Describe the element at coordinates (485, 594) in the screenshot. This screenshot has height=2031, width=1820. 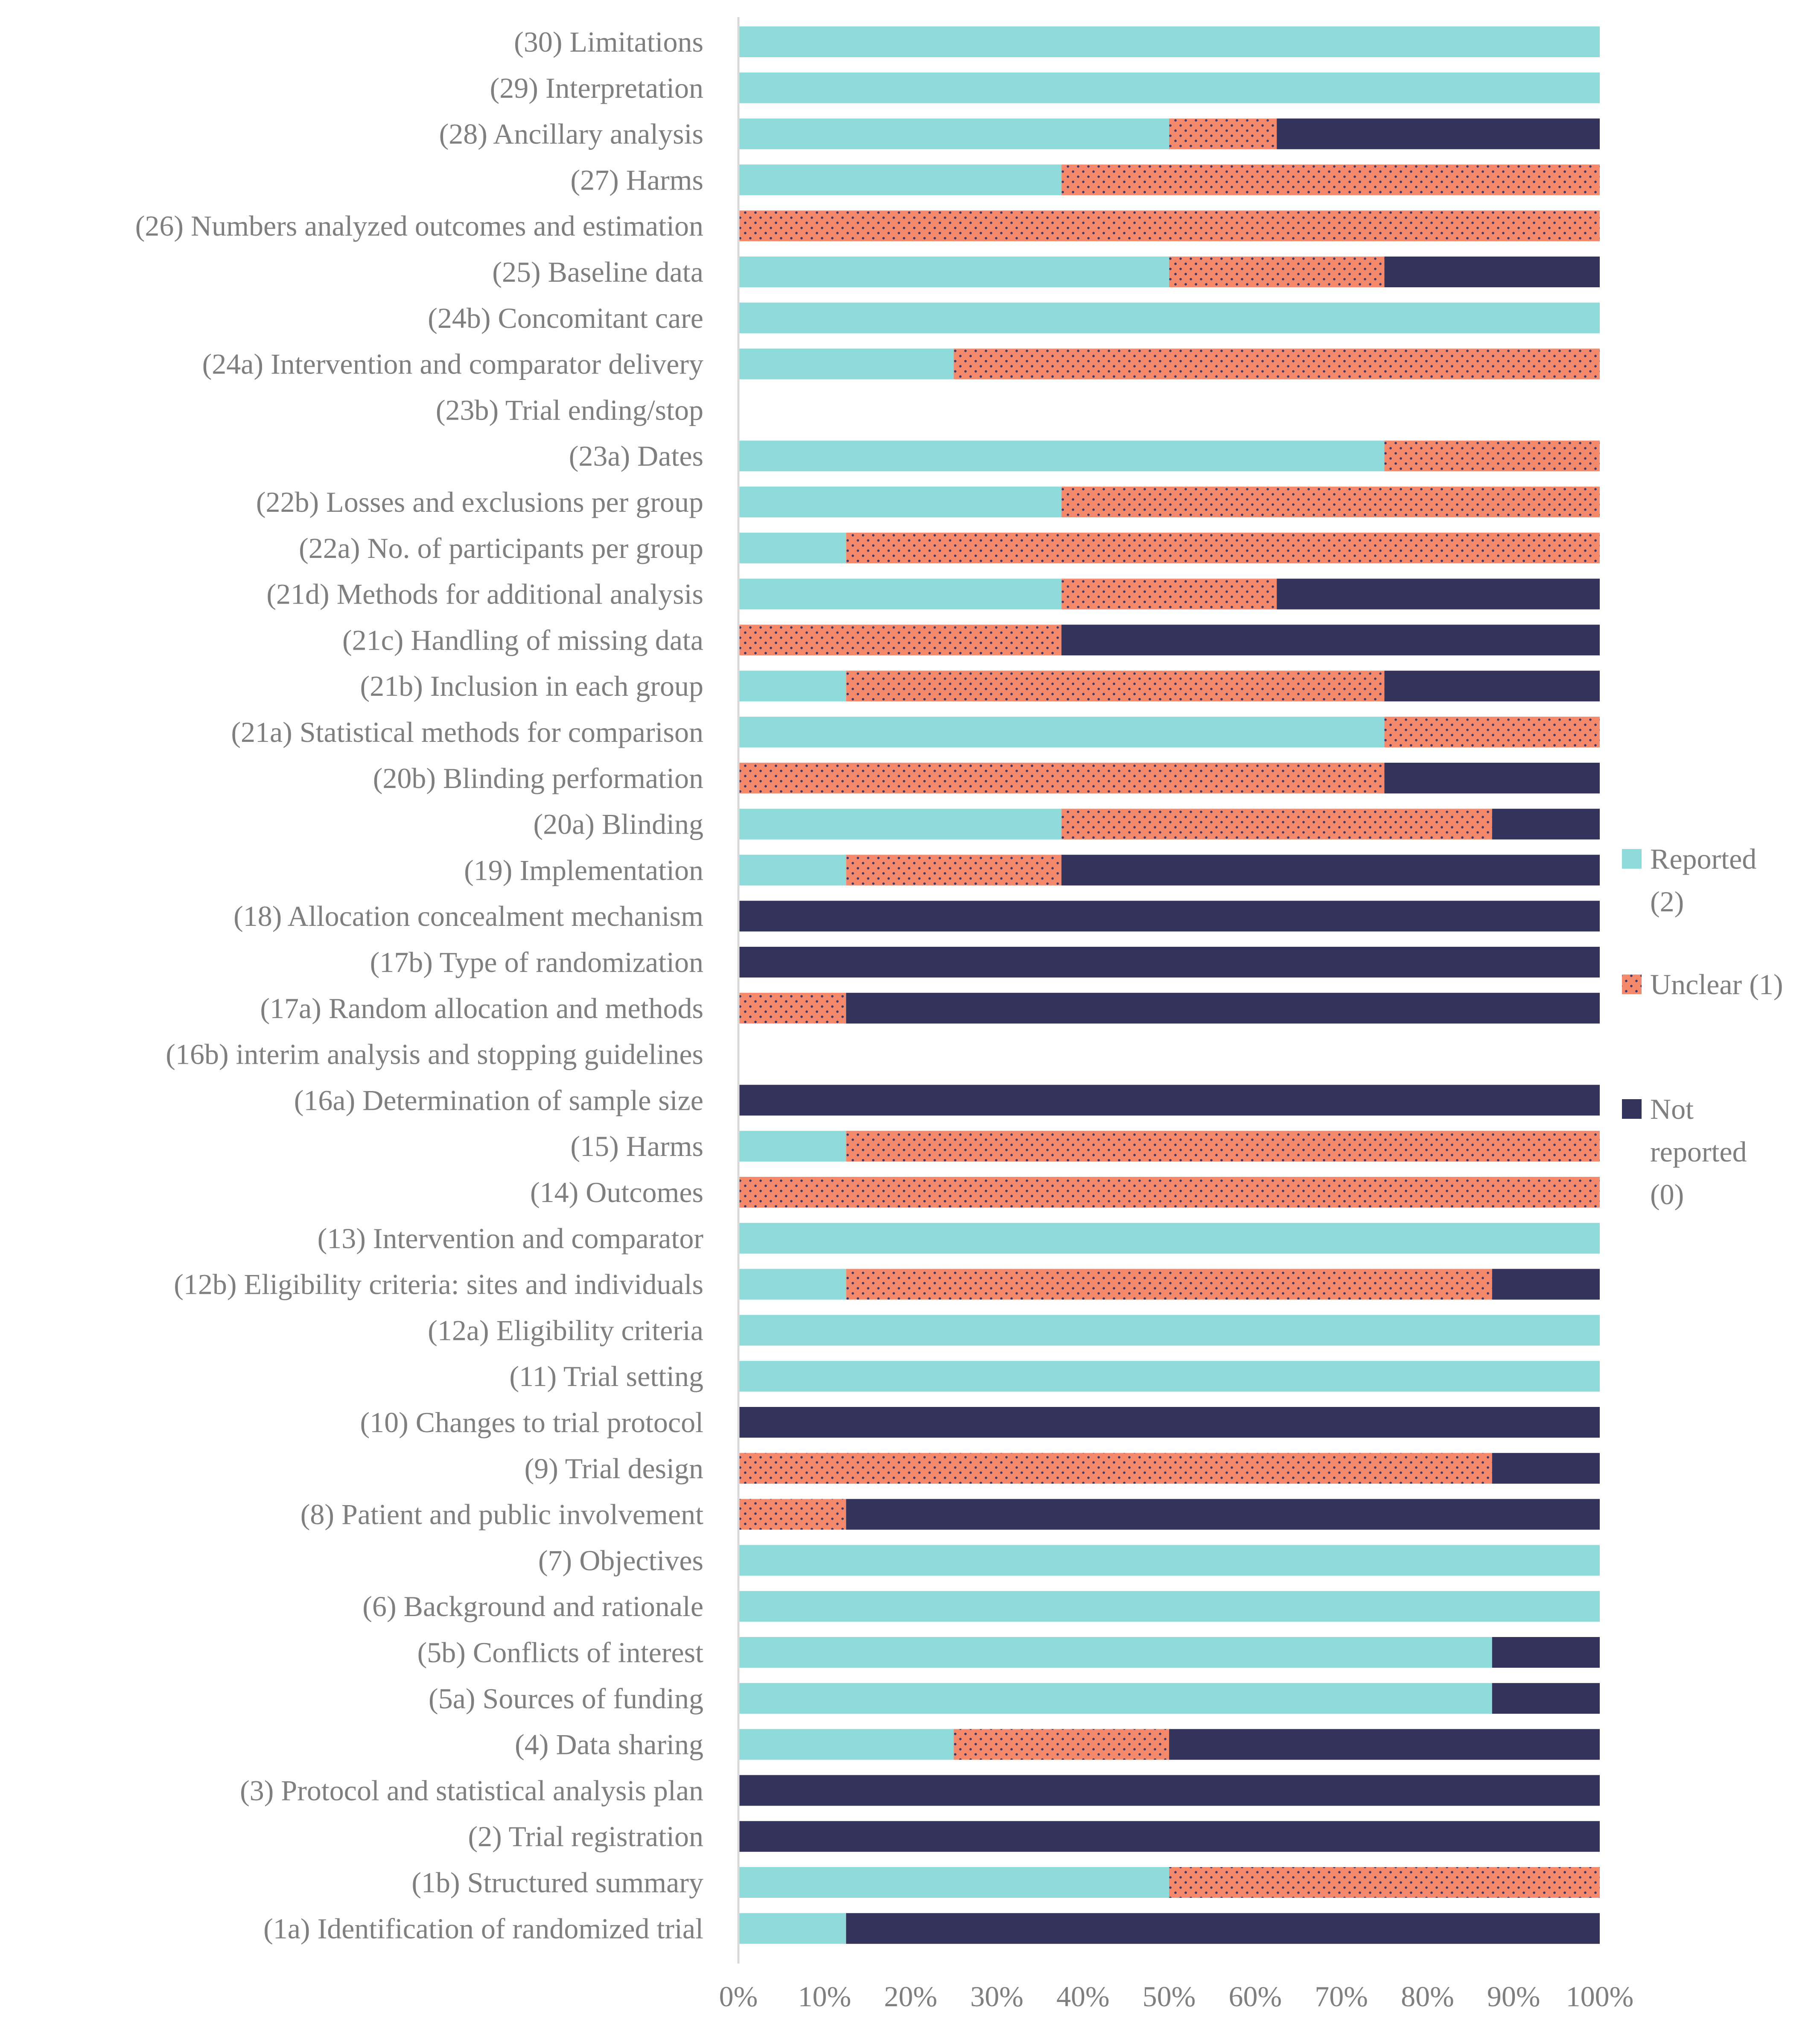
I see `category-label: (21d) Methods for additional analysis` at that location.